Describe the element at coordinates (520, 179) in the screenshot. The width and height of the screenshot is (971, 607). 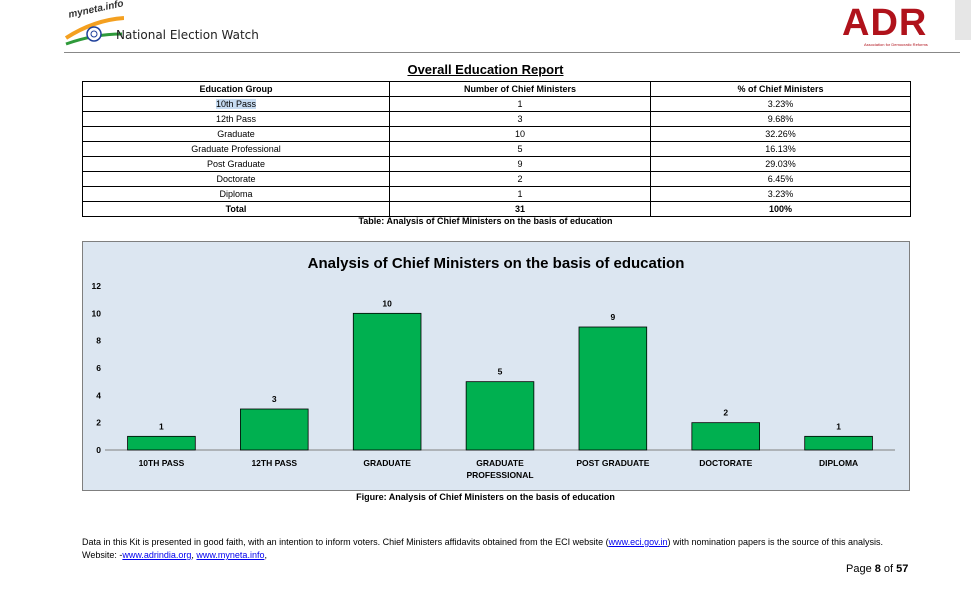
I see `count-cell: 2` at that location.